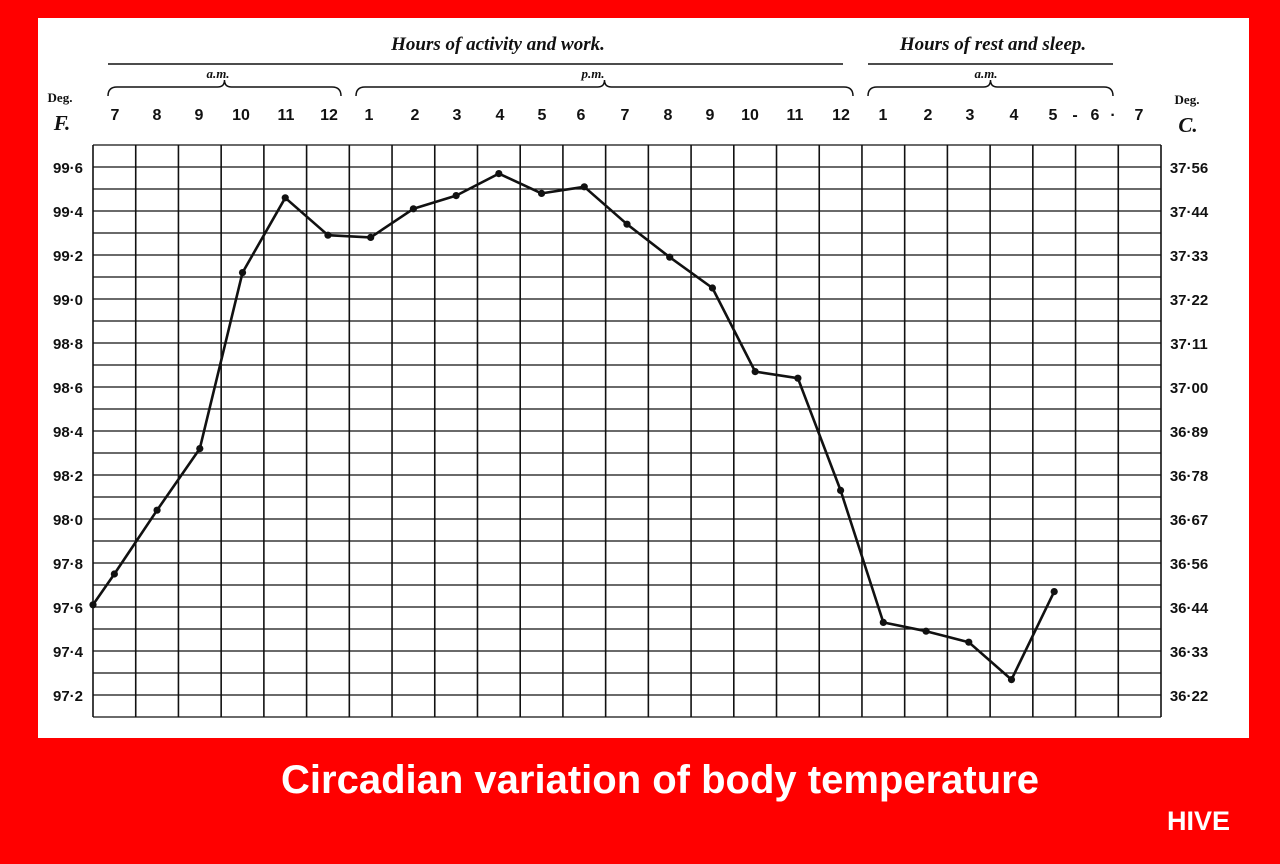 This screenshot has height=864, width=1280. I want to click on y-tick-c: 36·33, so click(1189, 652).